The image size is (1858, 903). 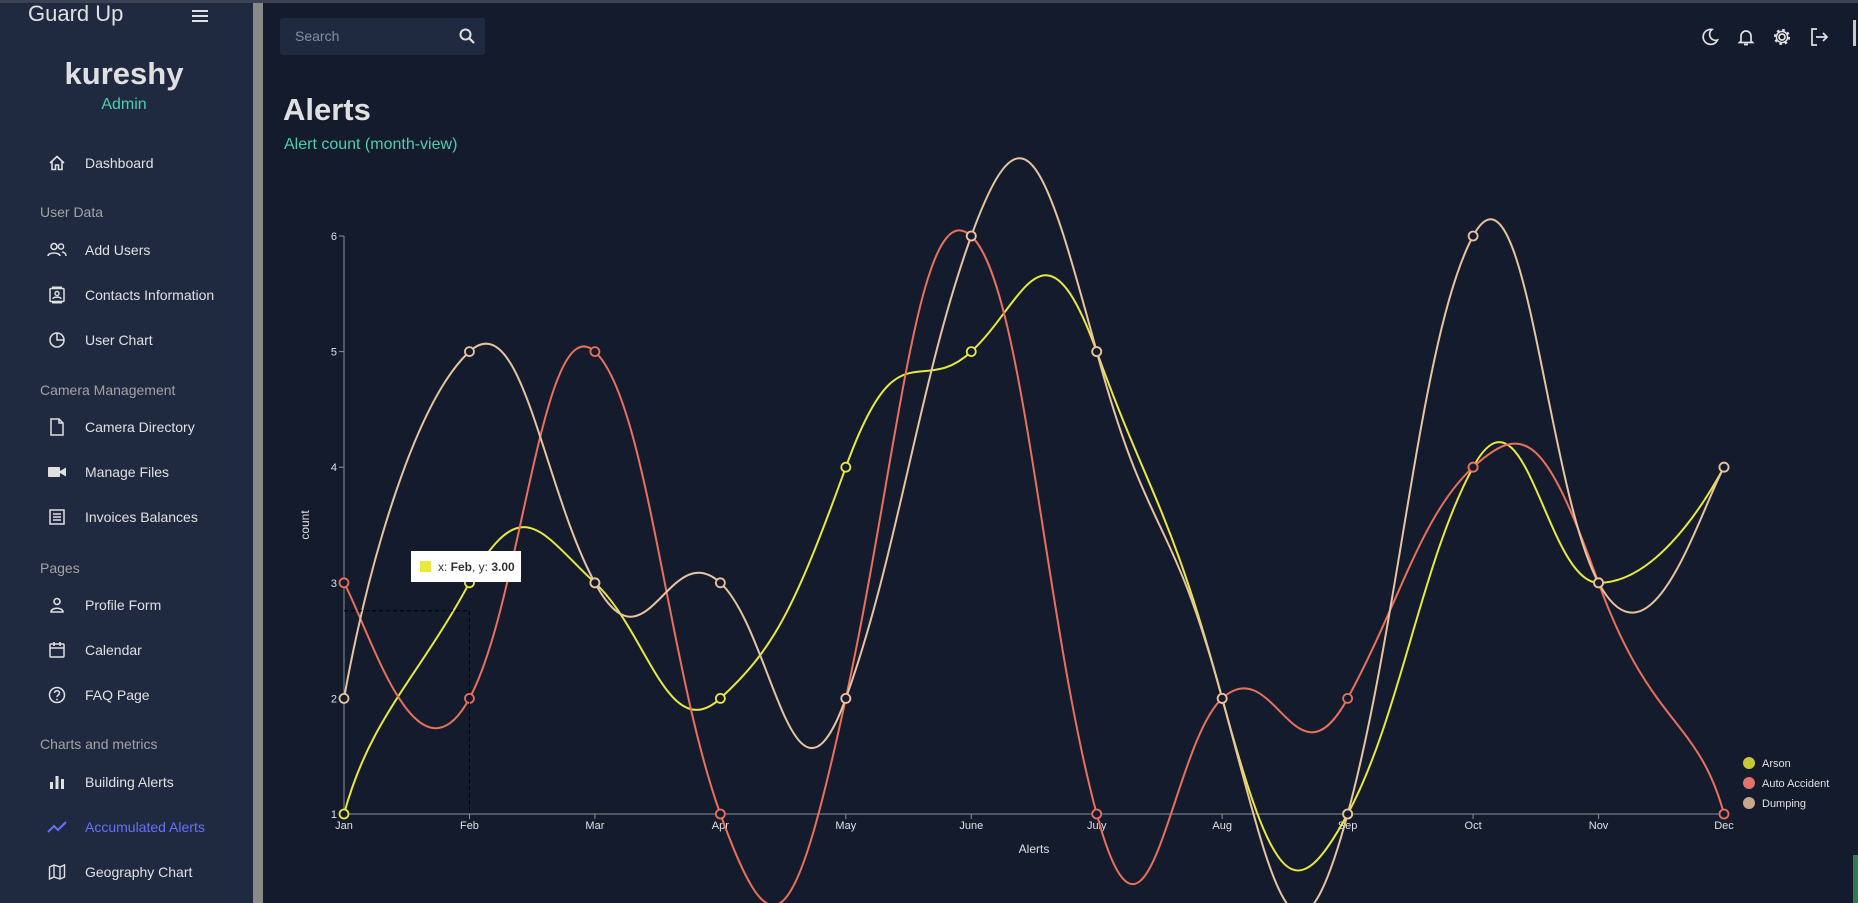 What do you see at coordinates (57, 472) in the screenshot?
I see `video-camera-icon` at bounding box center [57, 472].